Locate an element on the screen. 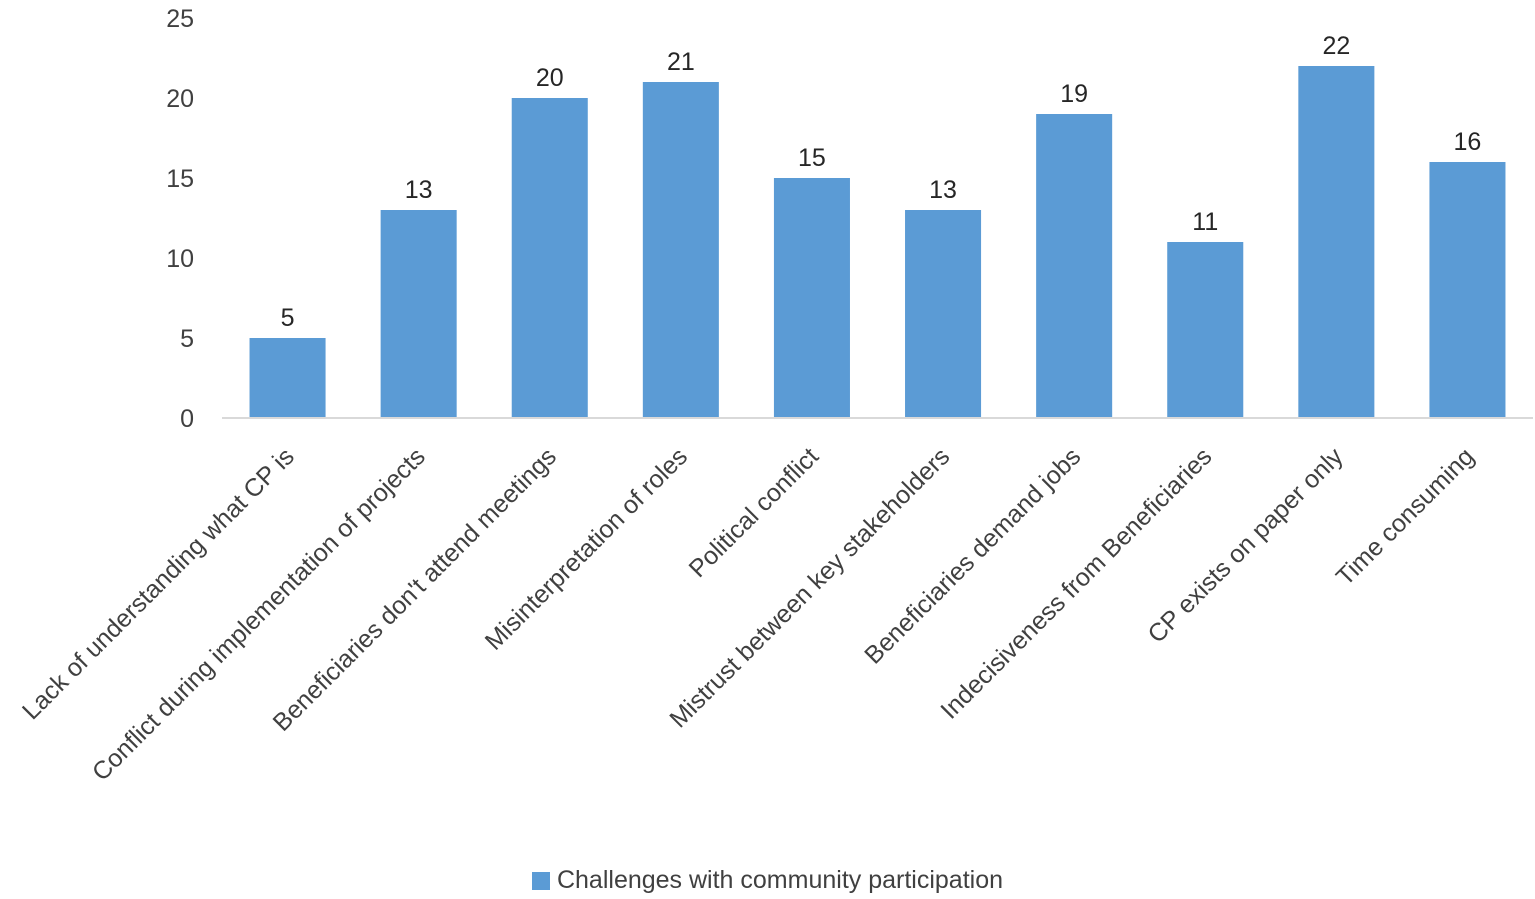 The width and height of the screenshot is (1535, 899). y-tick-label: 5 is located at coordinates (187, 339).